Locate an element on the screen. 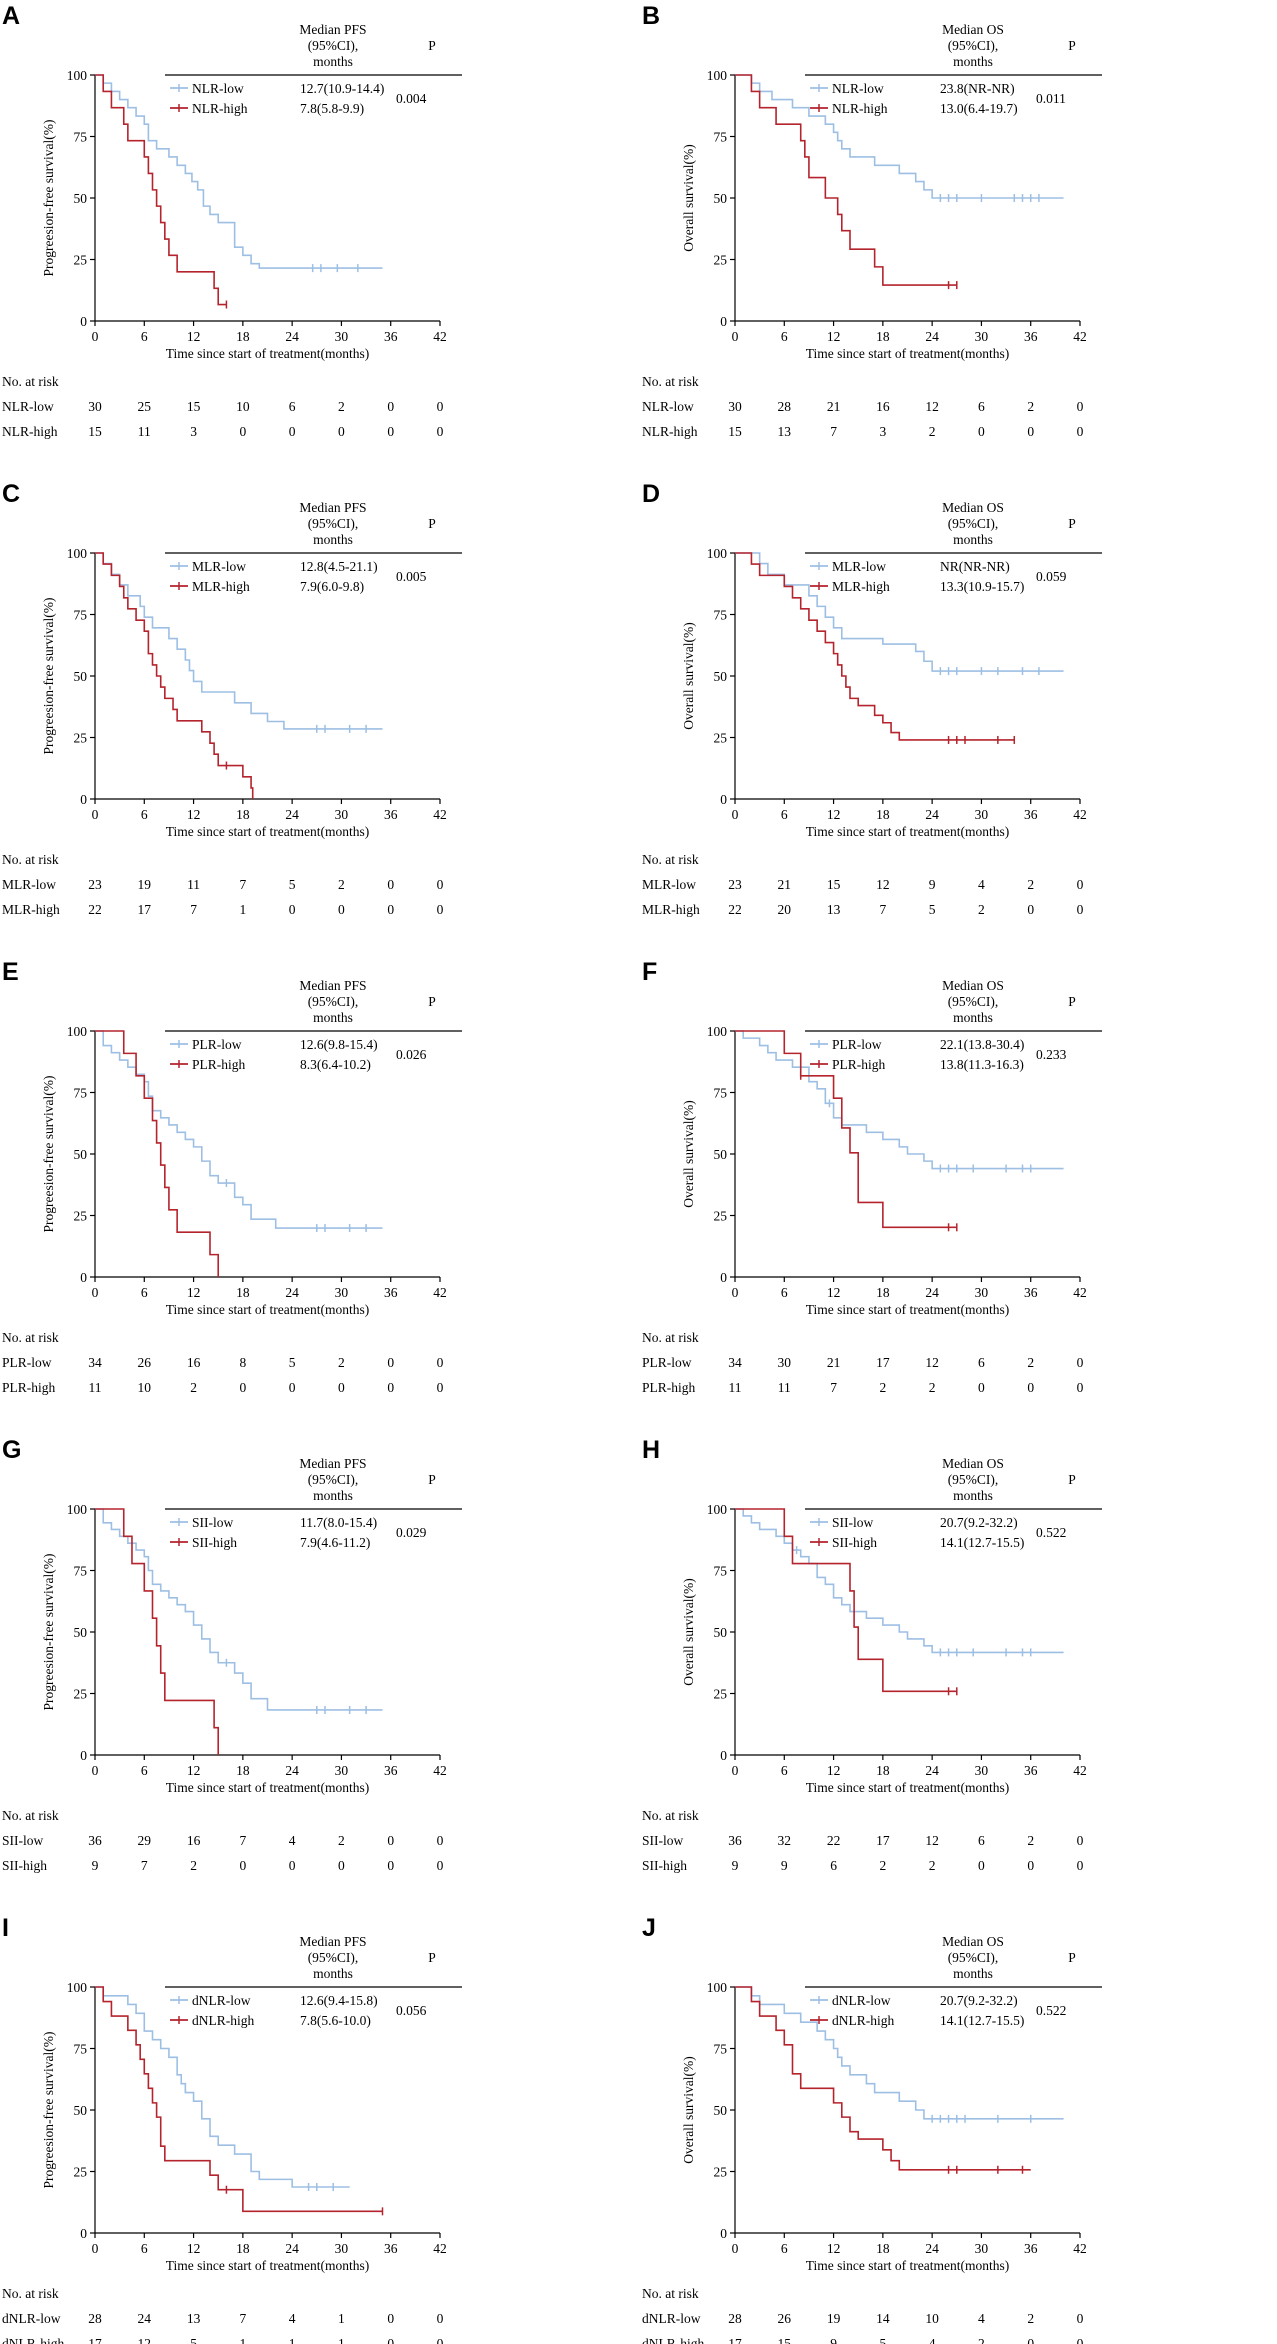  y-axis-title: Overall survival(%) is located at coordinates (688, 1154).